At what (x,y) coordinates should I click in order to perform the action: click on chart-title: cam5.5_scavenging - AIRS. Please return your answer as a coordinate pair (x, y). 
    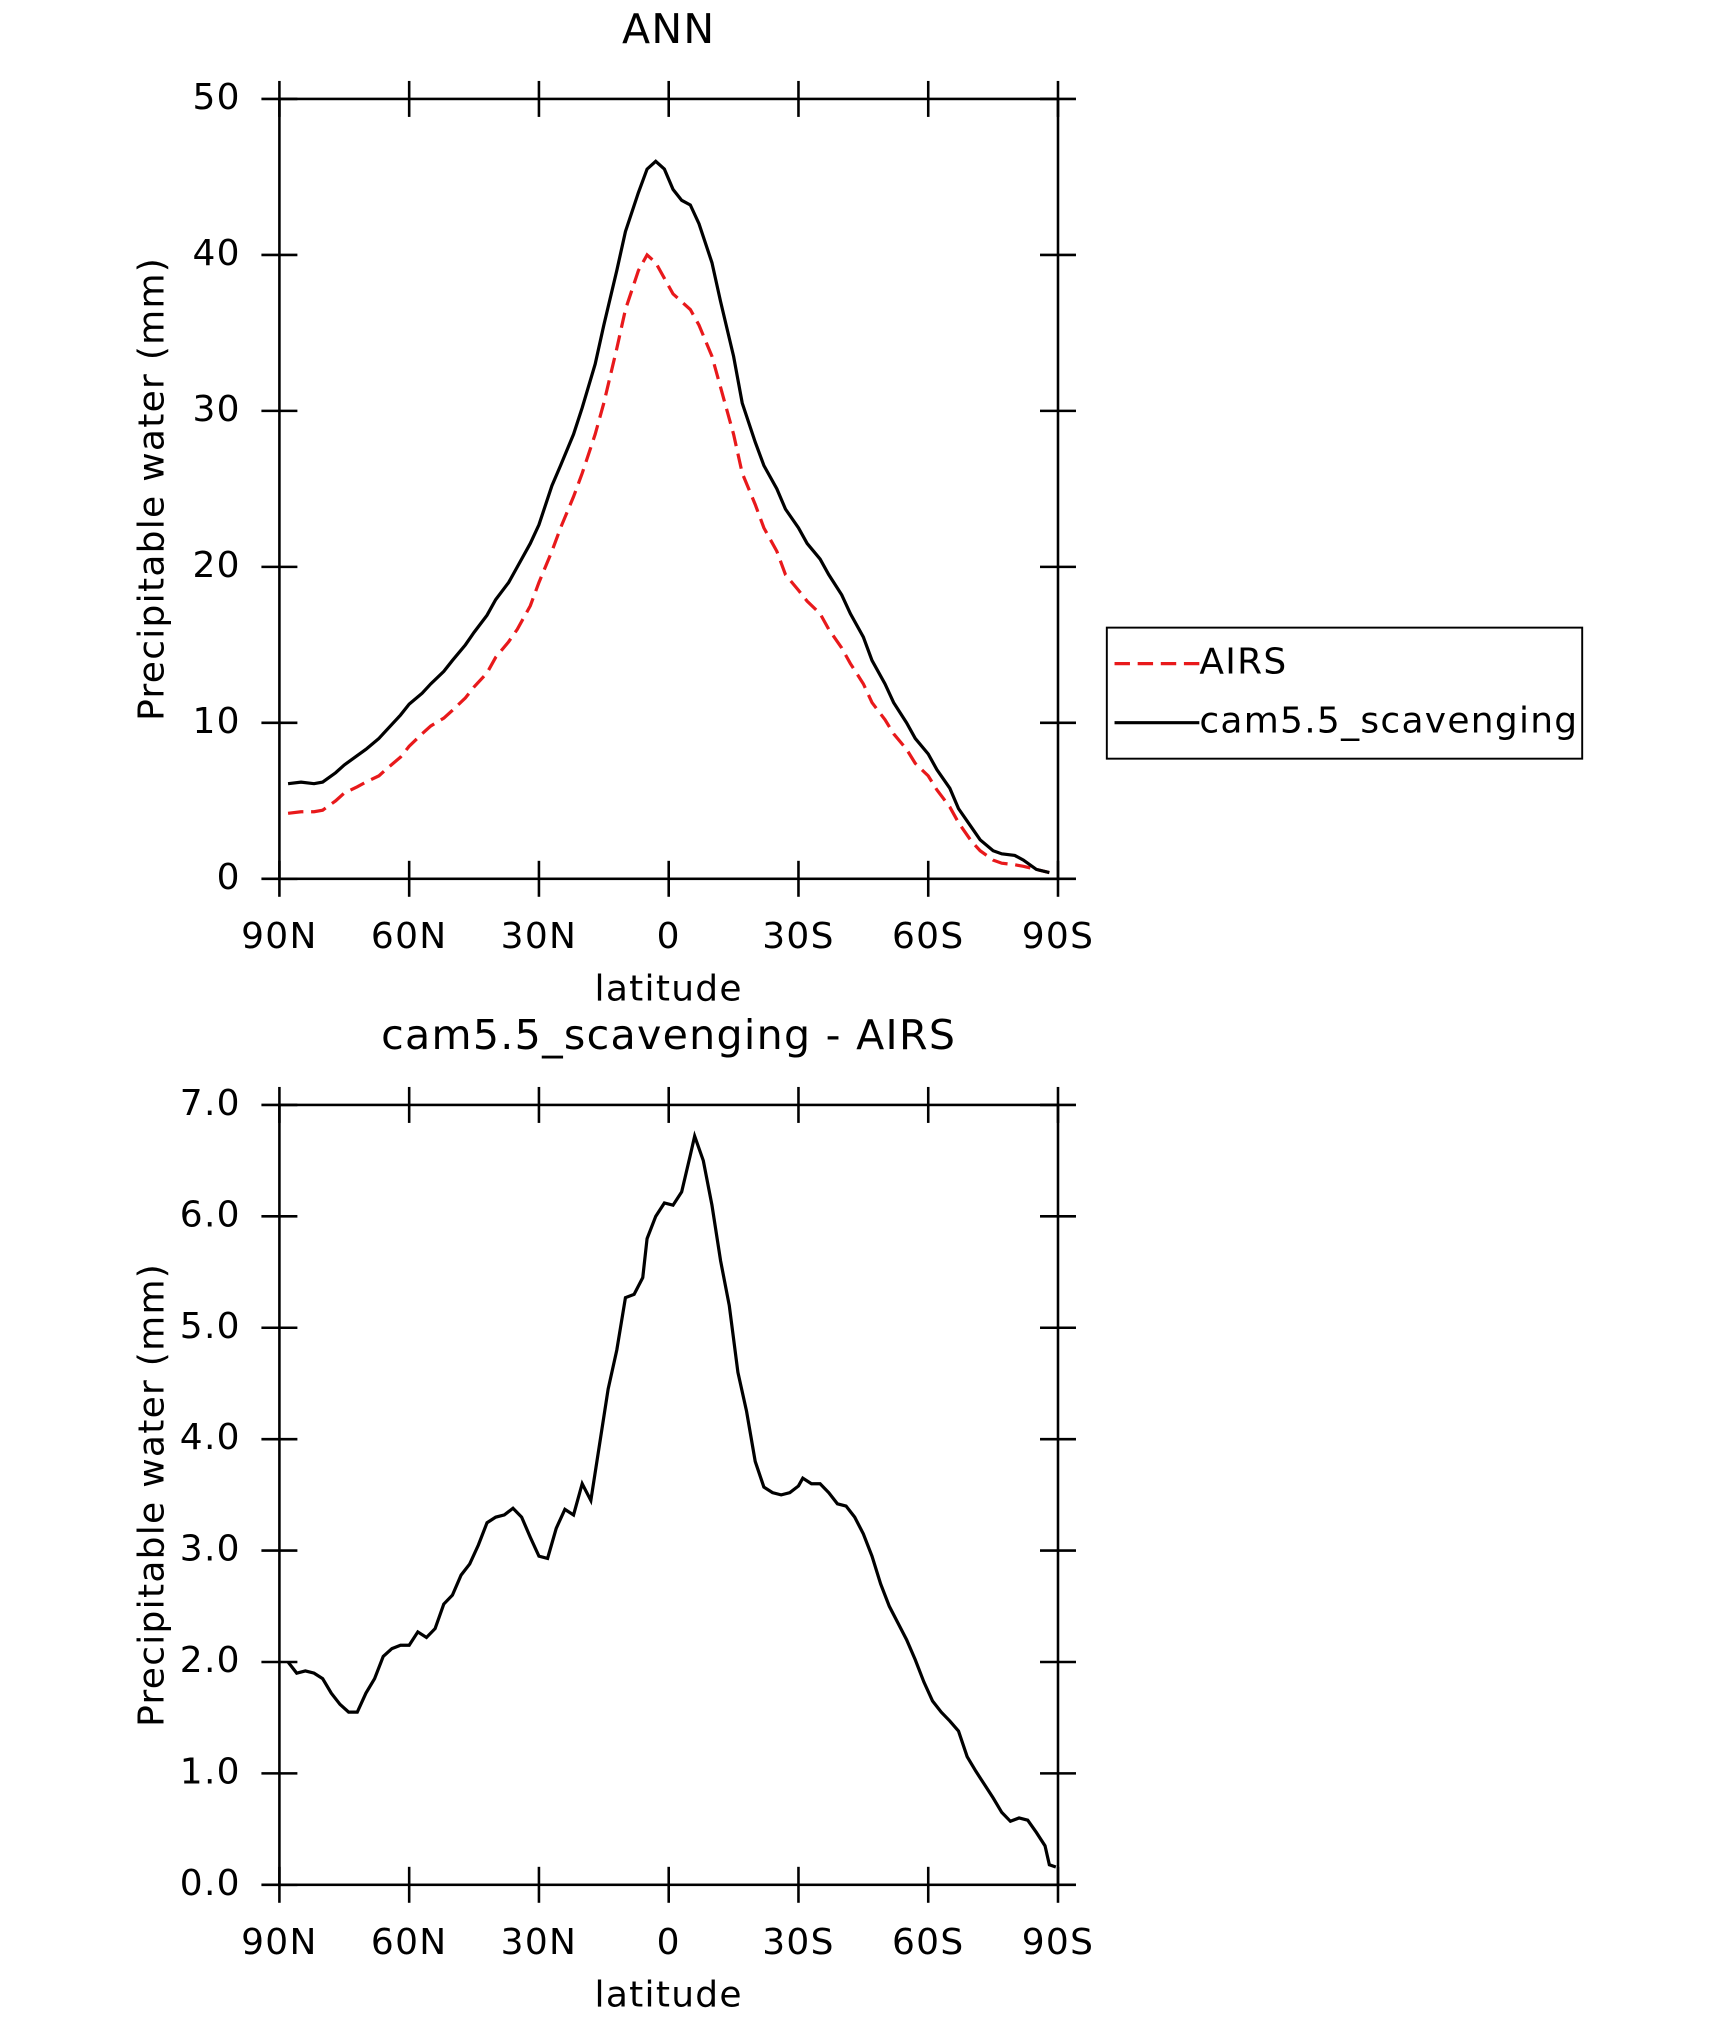
    Looking at the image, I should click on (668, 1035).